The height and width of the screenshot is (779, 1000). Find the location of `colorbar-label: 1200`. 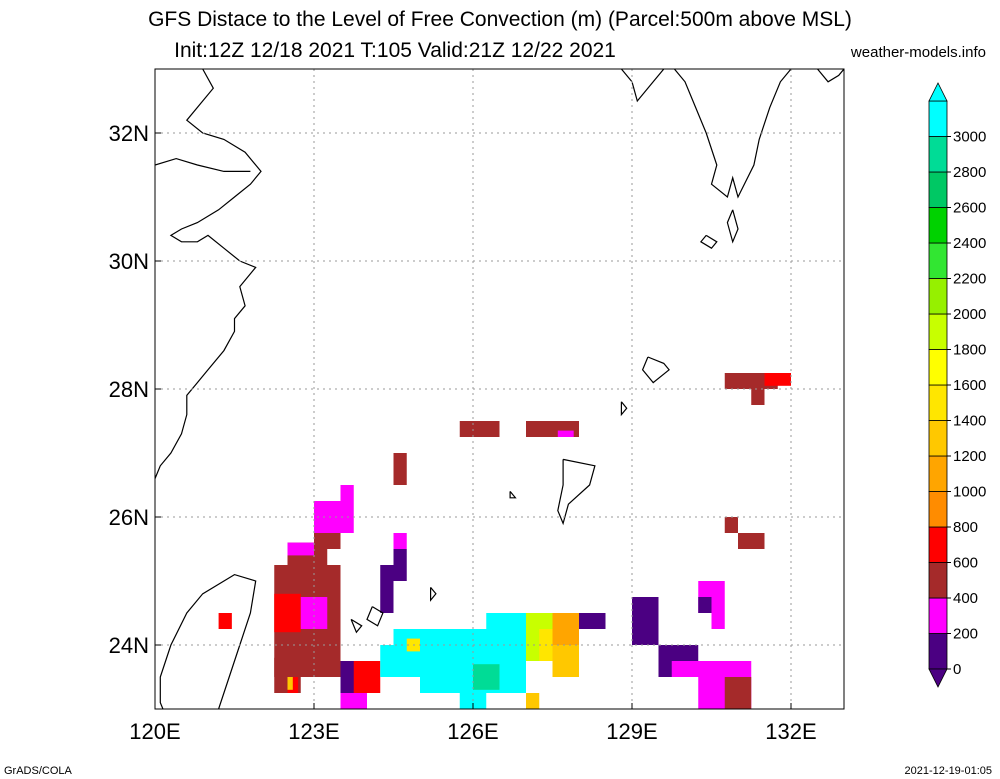

colorbar-label: 1200 is located at coordinates (969, 456).